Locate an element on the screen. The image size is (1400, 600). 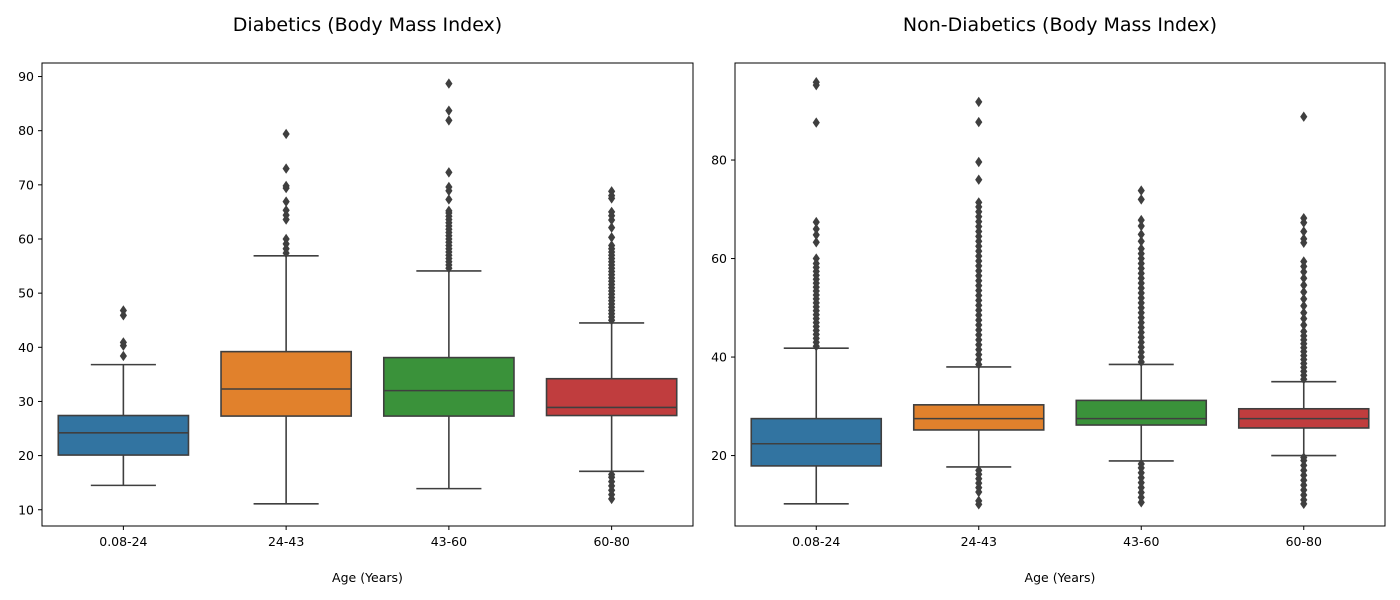
y-tick-label: 90 is located at coordinates (26, 76).